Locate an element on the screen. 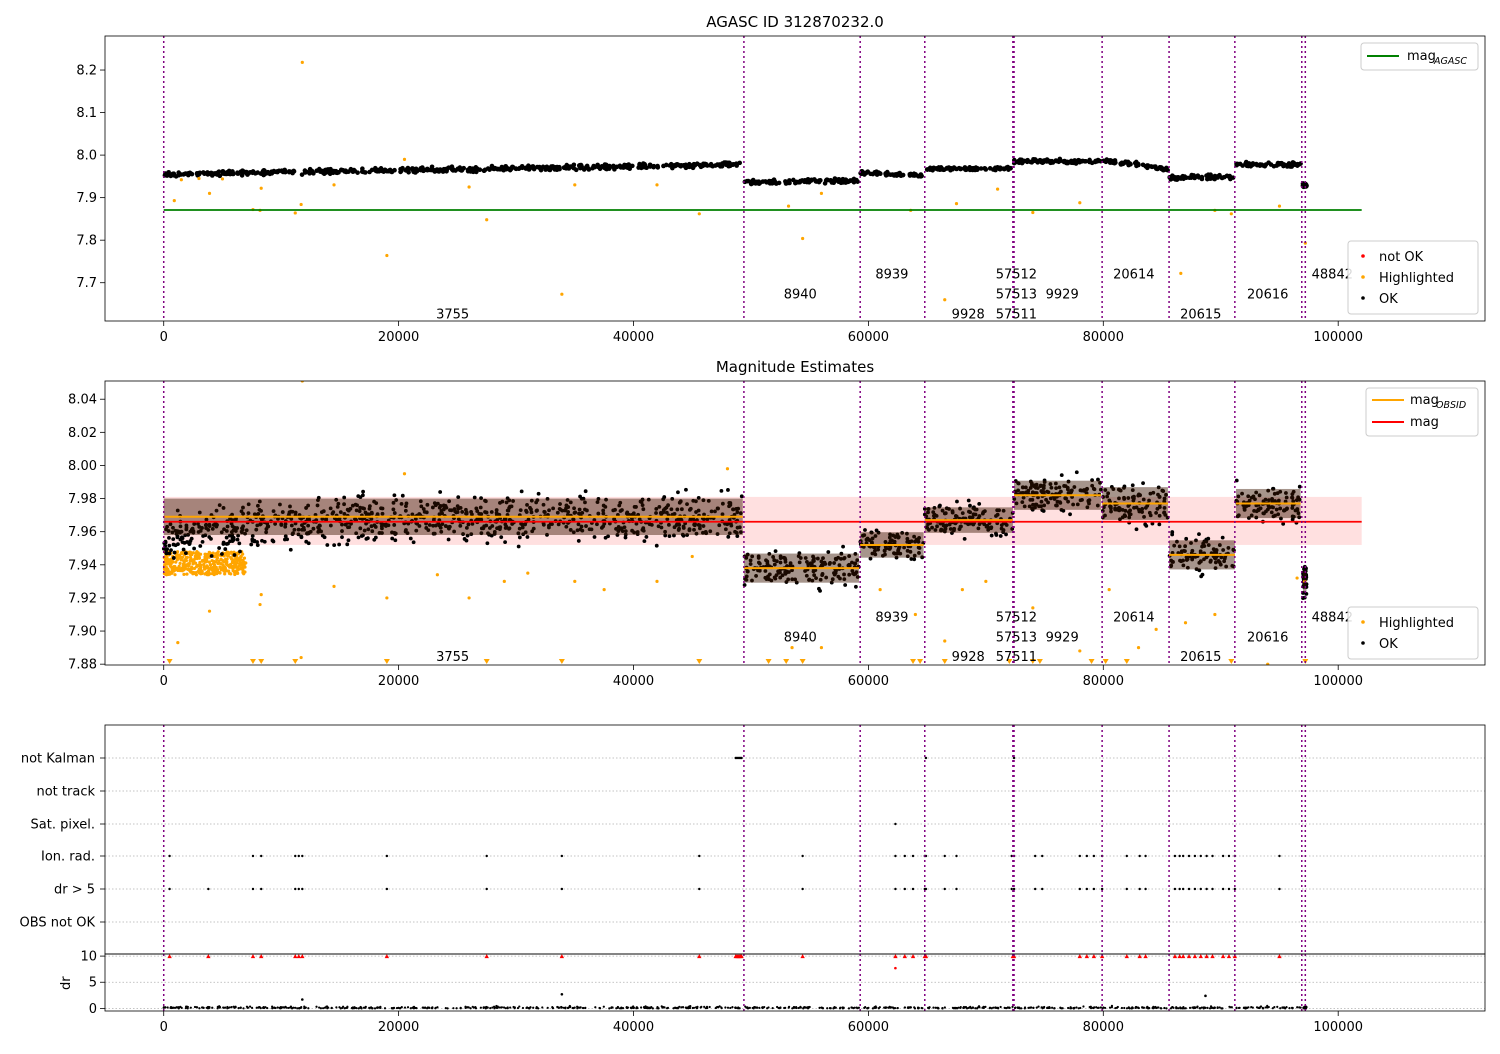 The image size is (1500, 1054). panel3-flag-label: not Kalman is located at coordinates (58, 759).